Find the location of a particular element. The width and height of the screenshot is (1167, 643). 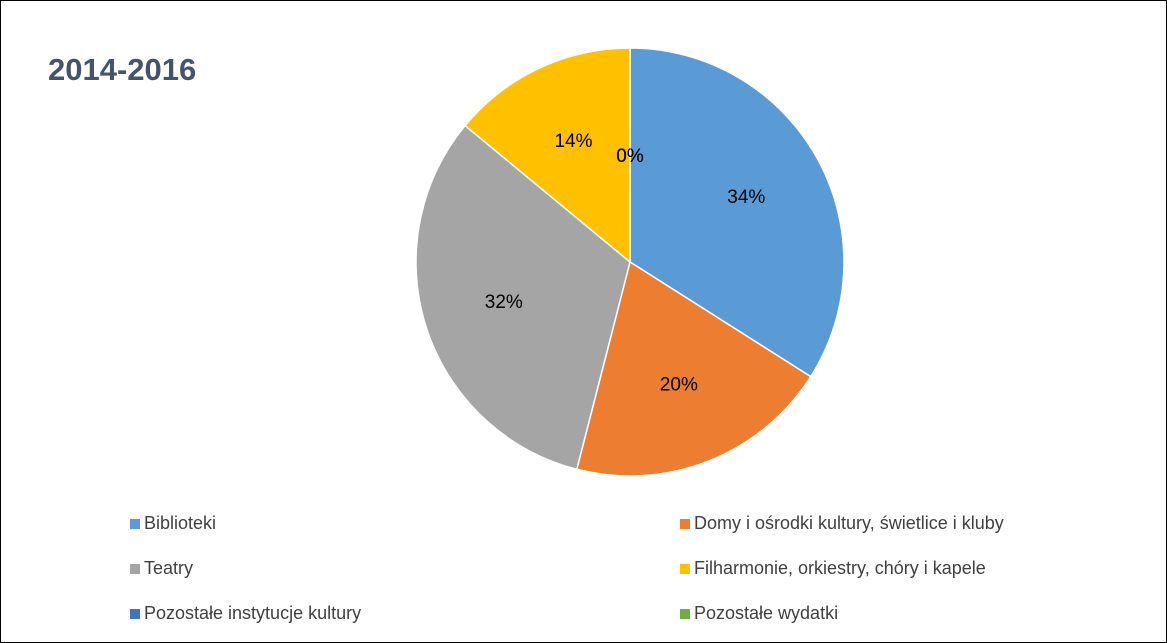

legend-label: Teatry is located at coordinates (168, 568).